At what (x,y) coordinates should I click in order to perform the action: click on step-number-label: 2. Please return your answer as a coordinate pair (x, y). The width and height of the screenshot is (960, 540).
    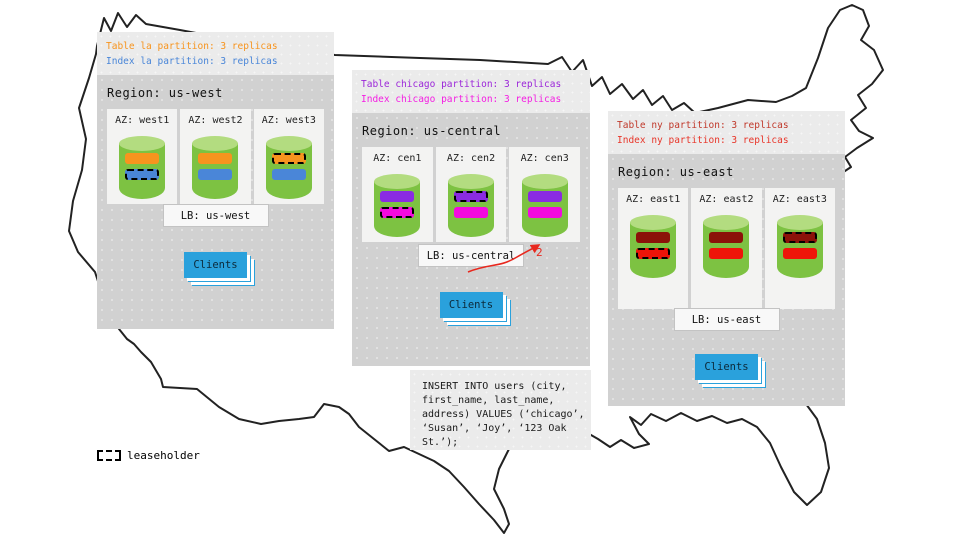
    Looking at the image, I should click on (539, 252).